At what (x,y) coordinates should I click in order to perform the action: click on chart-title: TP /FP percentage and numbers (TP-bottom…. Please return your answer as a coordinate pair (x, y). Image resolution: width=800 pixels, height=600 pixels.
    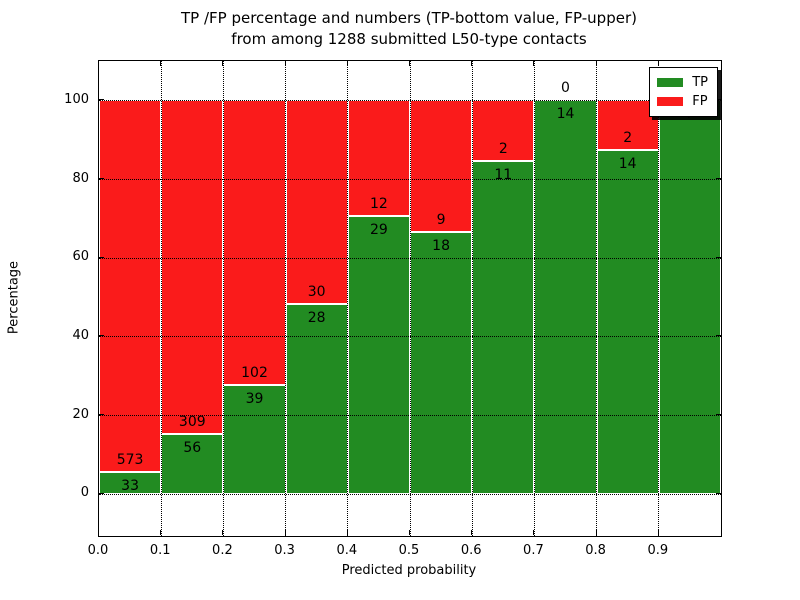
    Looking at the image, I should click on (409, 29).